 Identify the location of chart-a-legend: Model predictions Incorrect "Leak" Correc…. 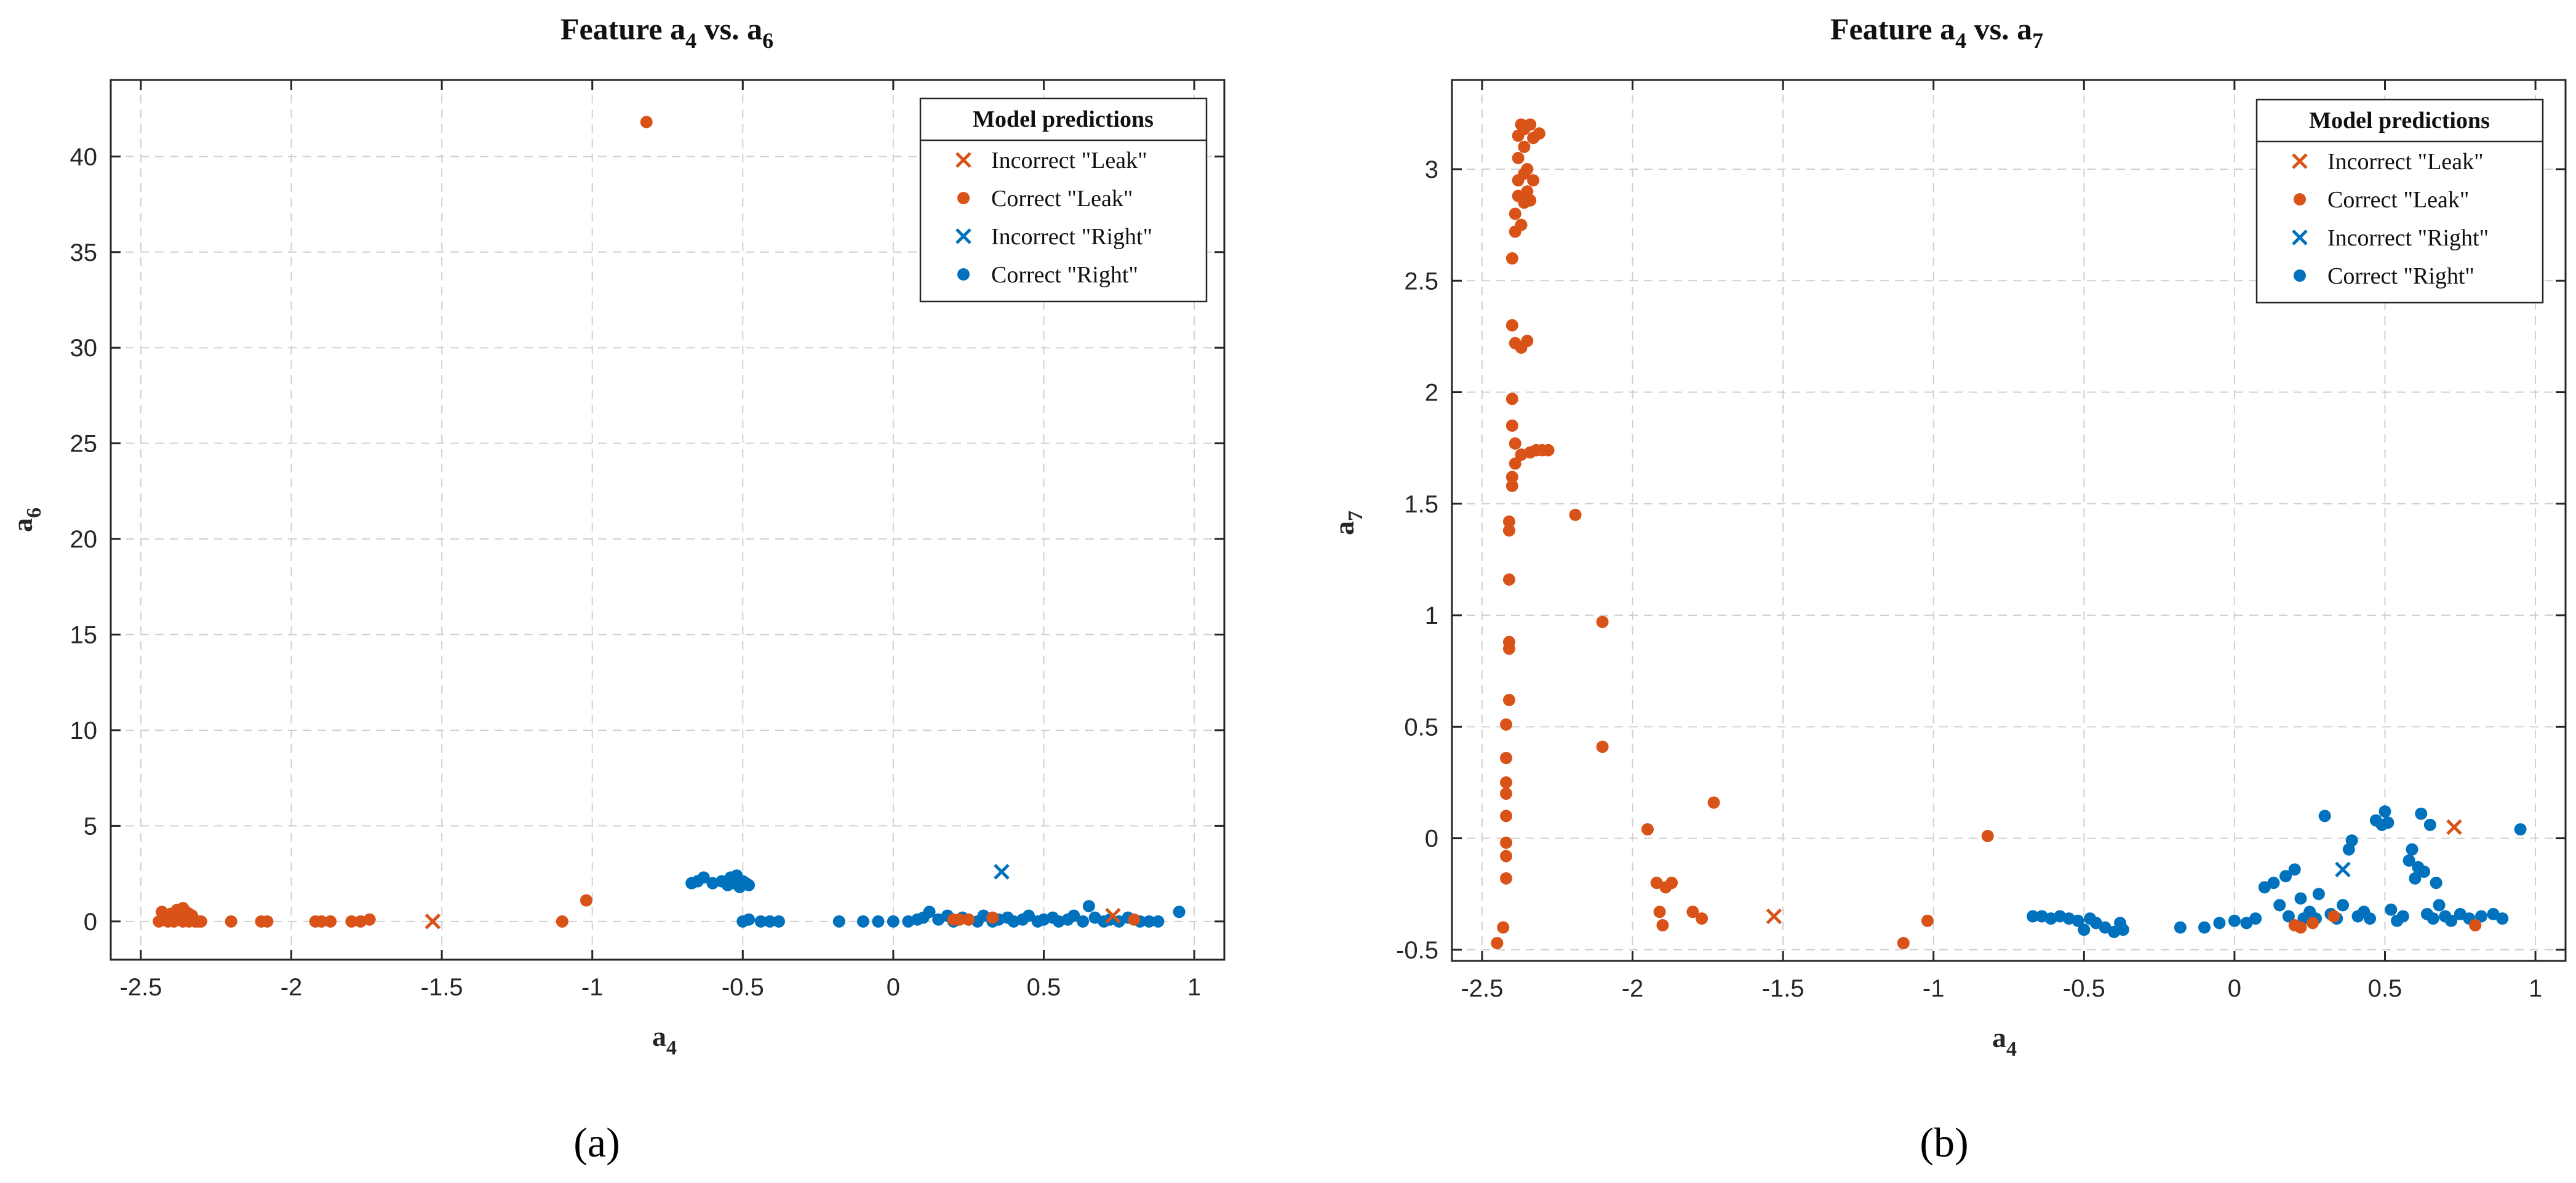
(1063, 200).